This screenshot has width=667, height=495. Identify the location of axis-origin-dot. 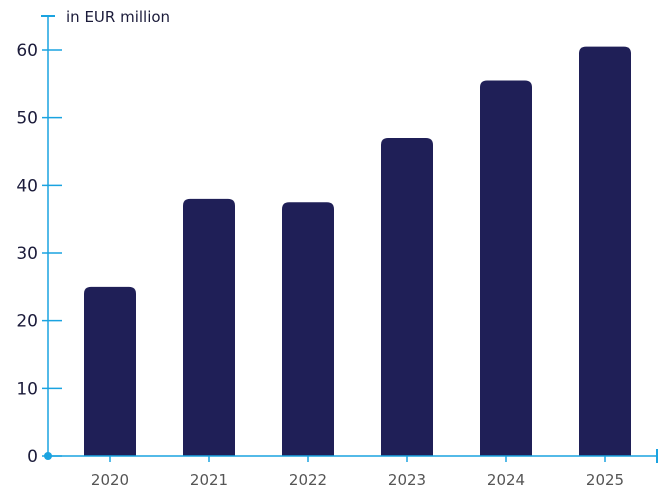
(48, 456).